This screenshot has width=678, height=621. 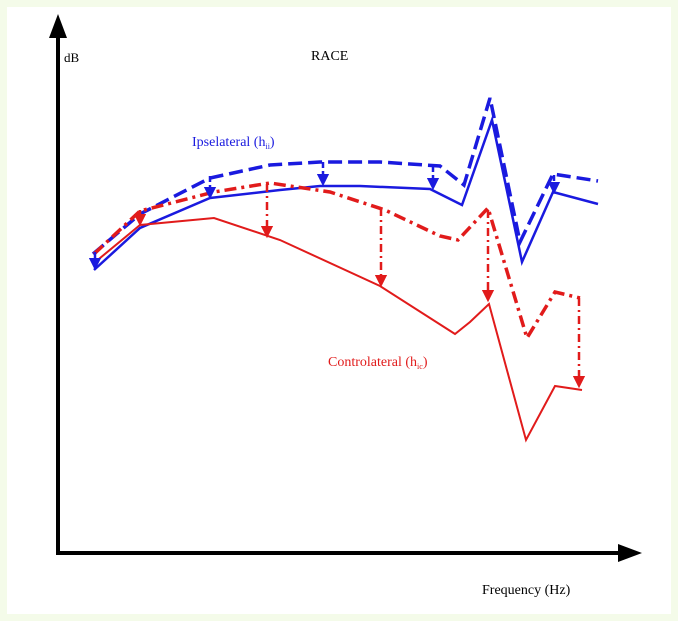 What do you see at coordinates (526, 590) in the screenshot?
I see `x-axis-label: Frequency (Hz)` at bounding box center [526, 590].